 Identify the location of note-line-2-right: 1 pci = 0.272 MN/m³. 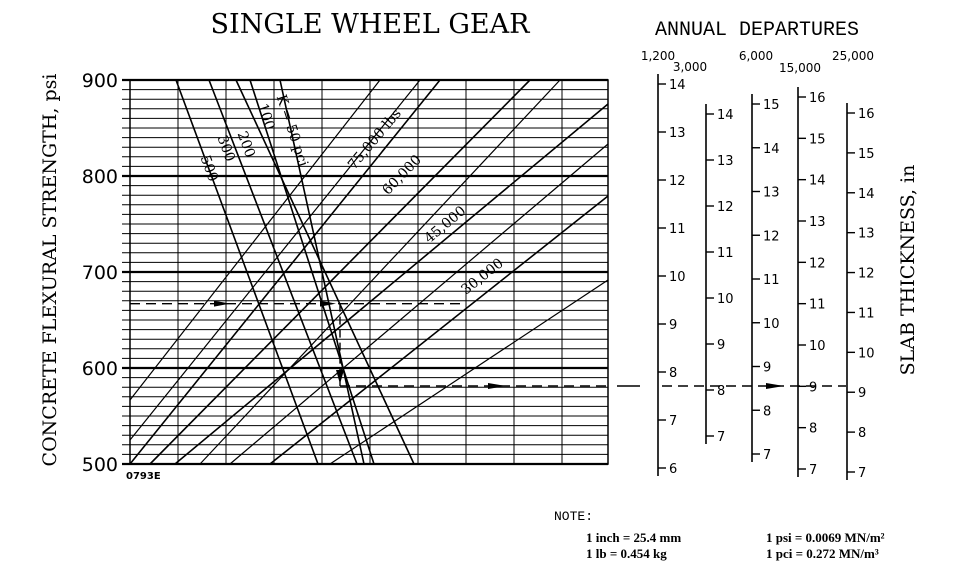
(822, 553).